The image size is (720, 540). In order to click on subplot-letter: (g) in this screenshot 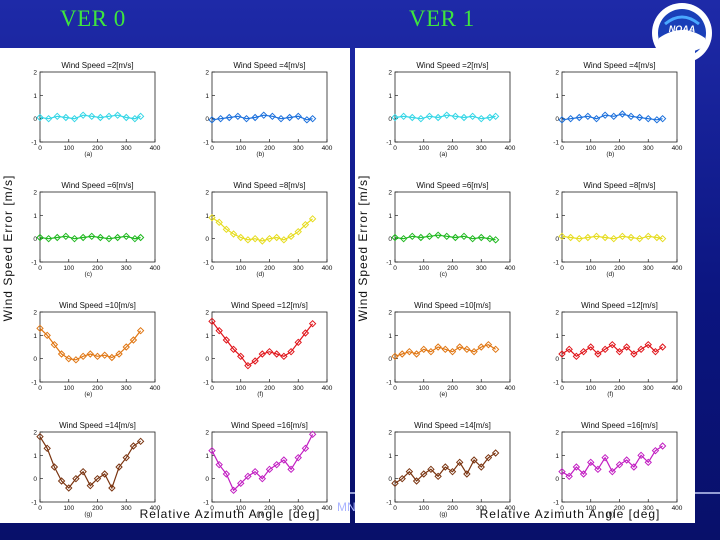, I will do `click(443, 514)`.